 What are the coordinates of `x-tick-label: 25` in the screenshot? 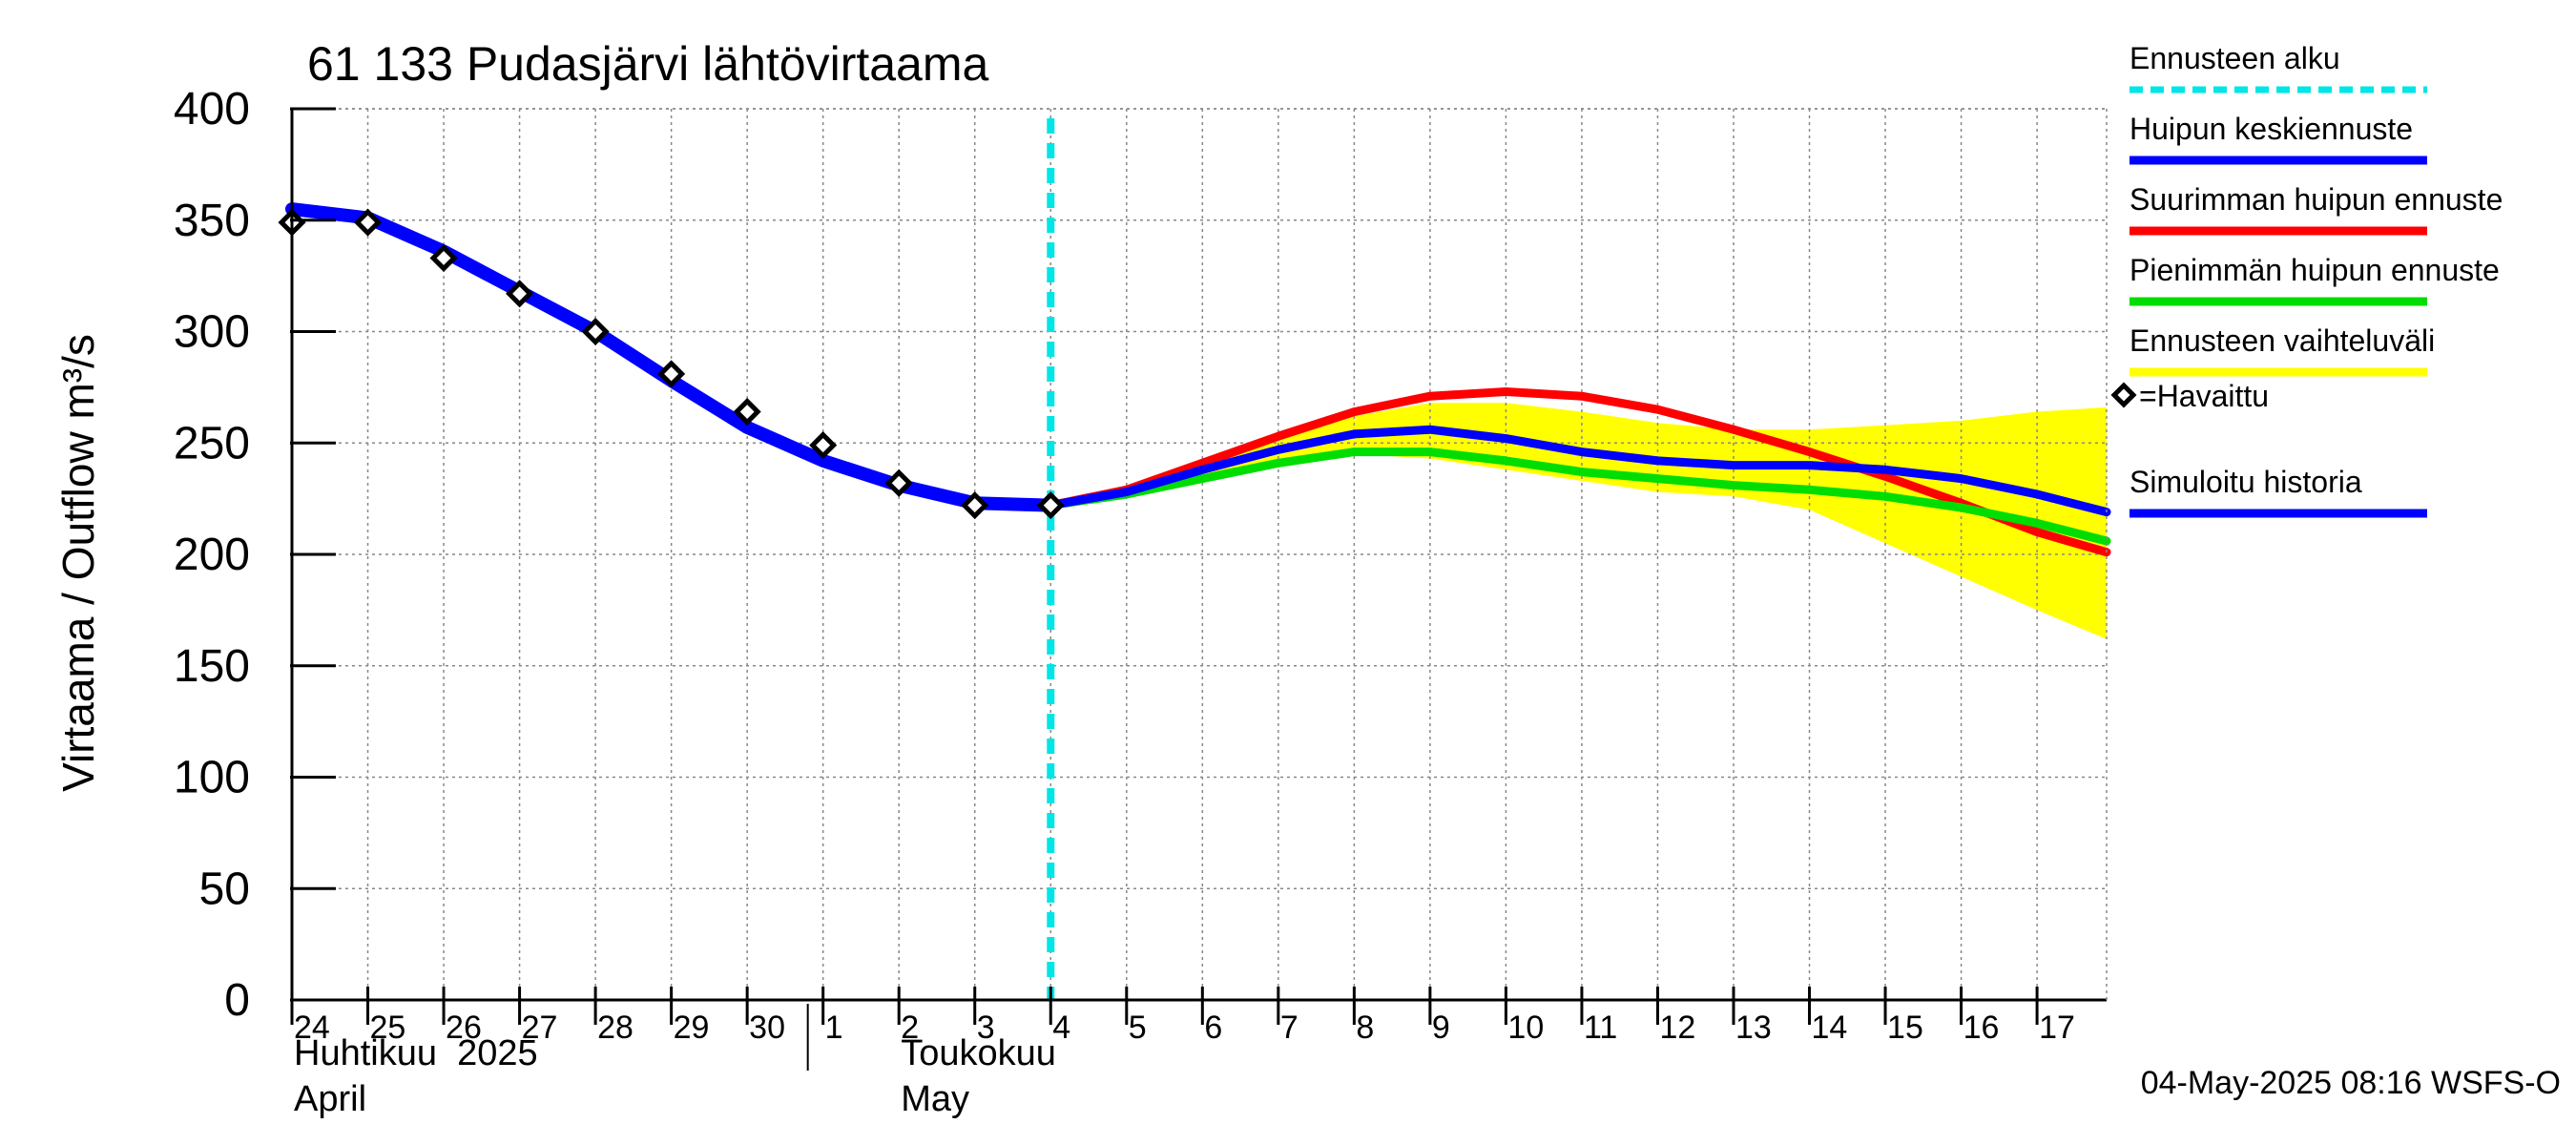 It's located at (388, 1028).